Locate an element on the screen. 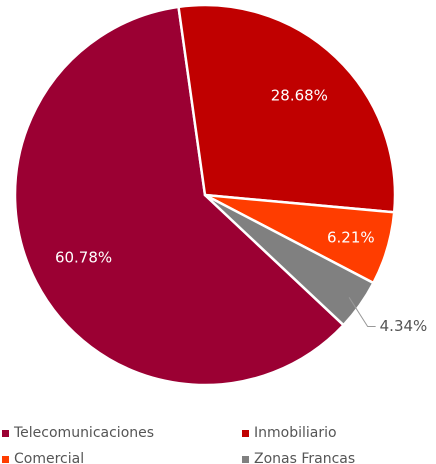  legend-label: Zonas Francas is located at coordinates (304, 457).